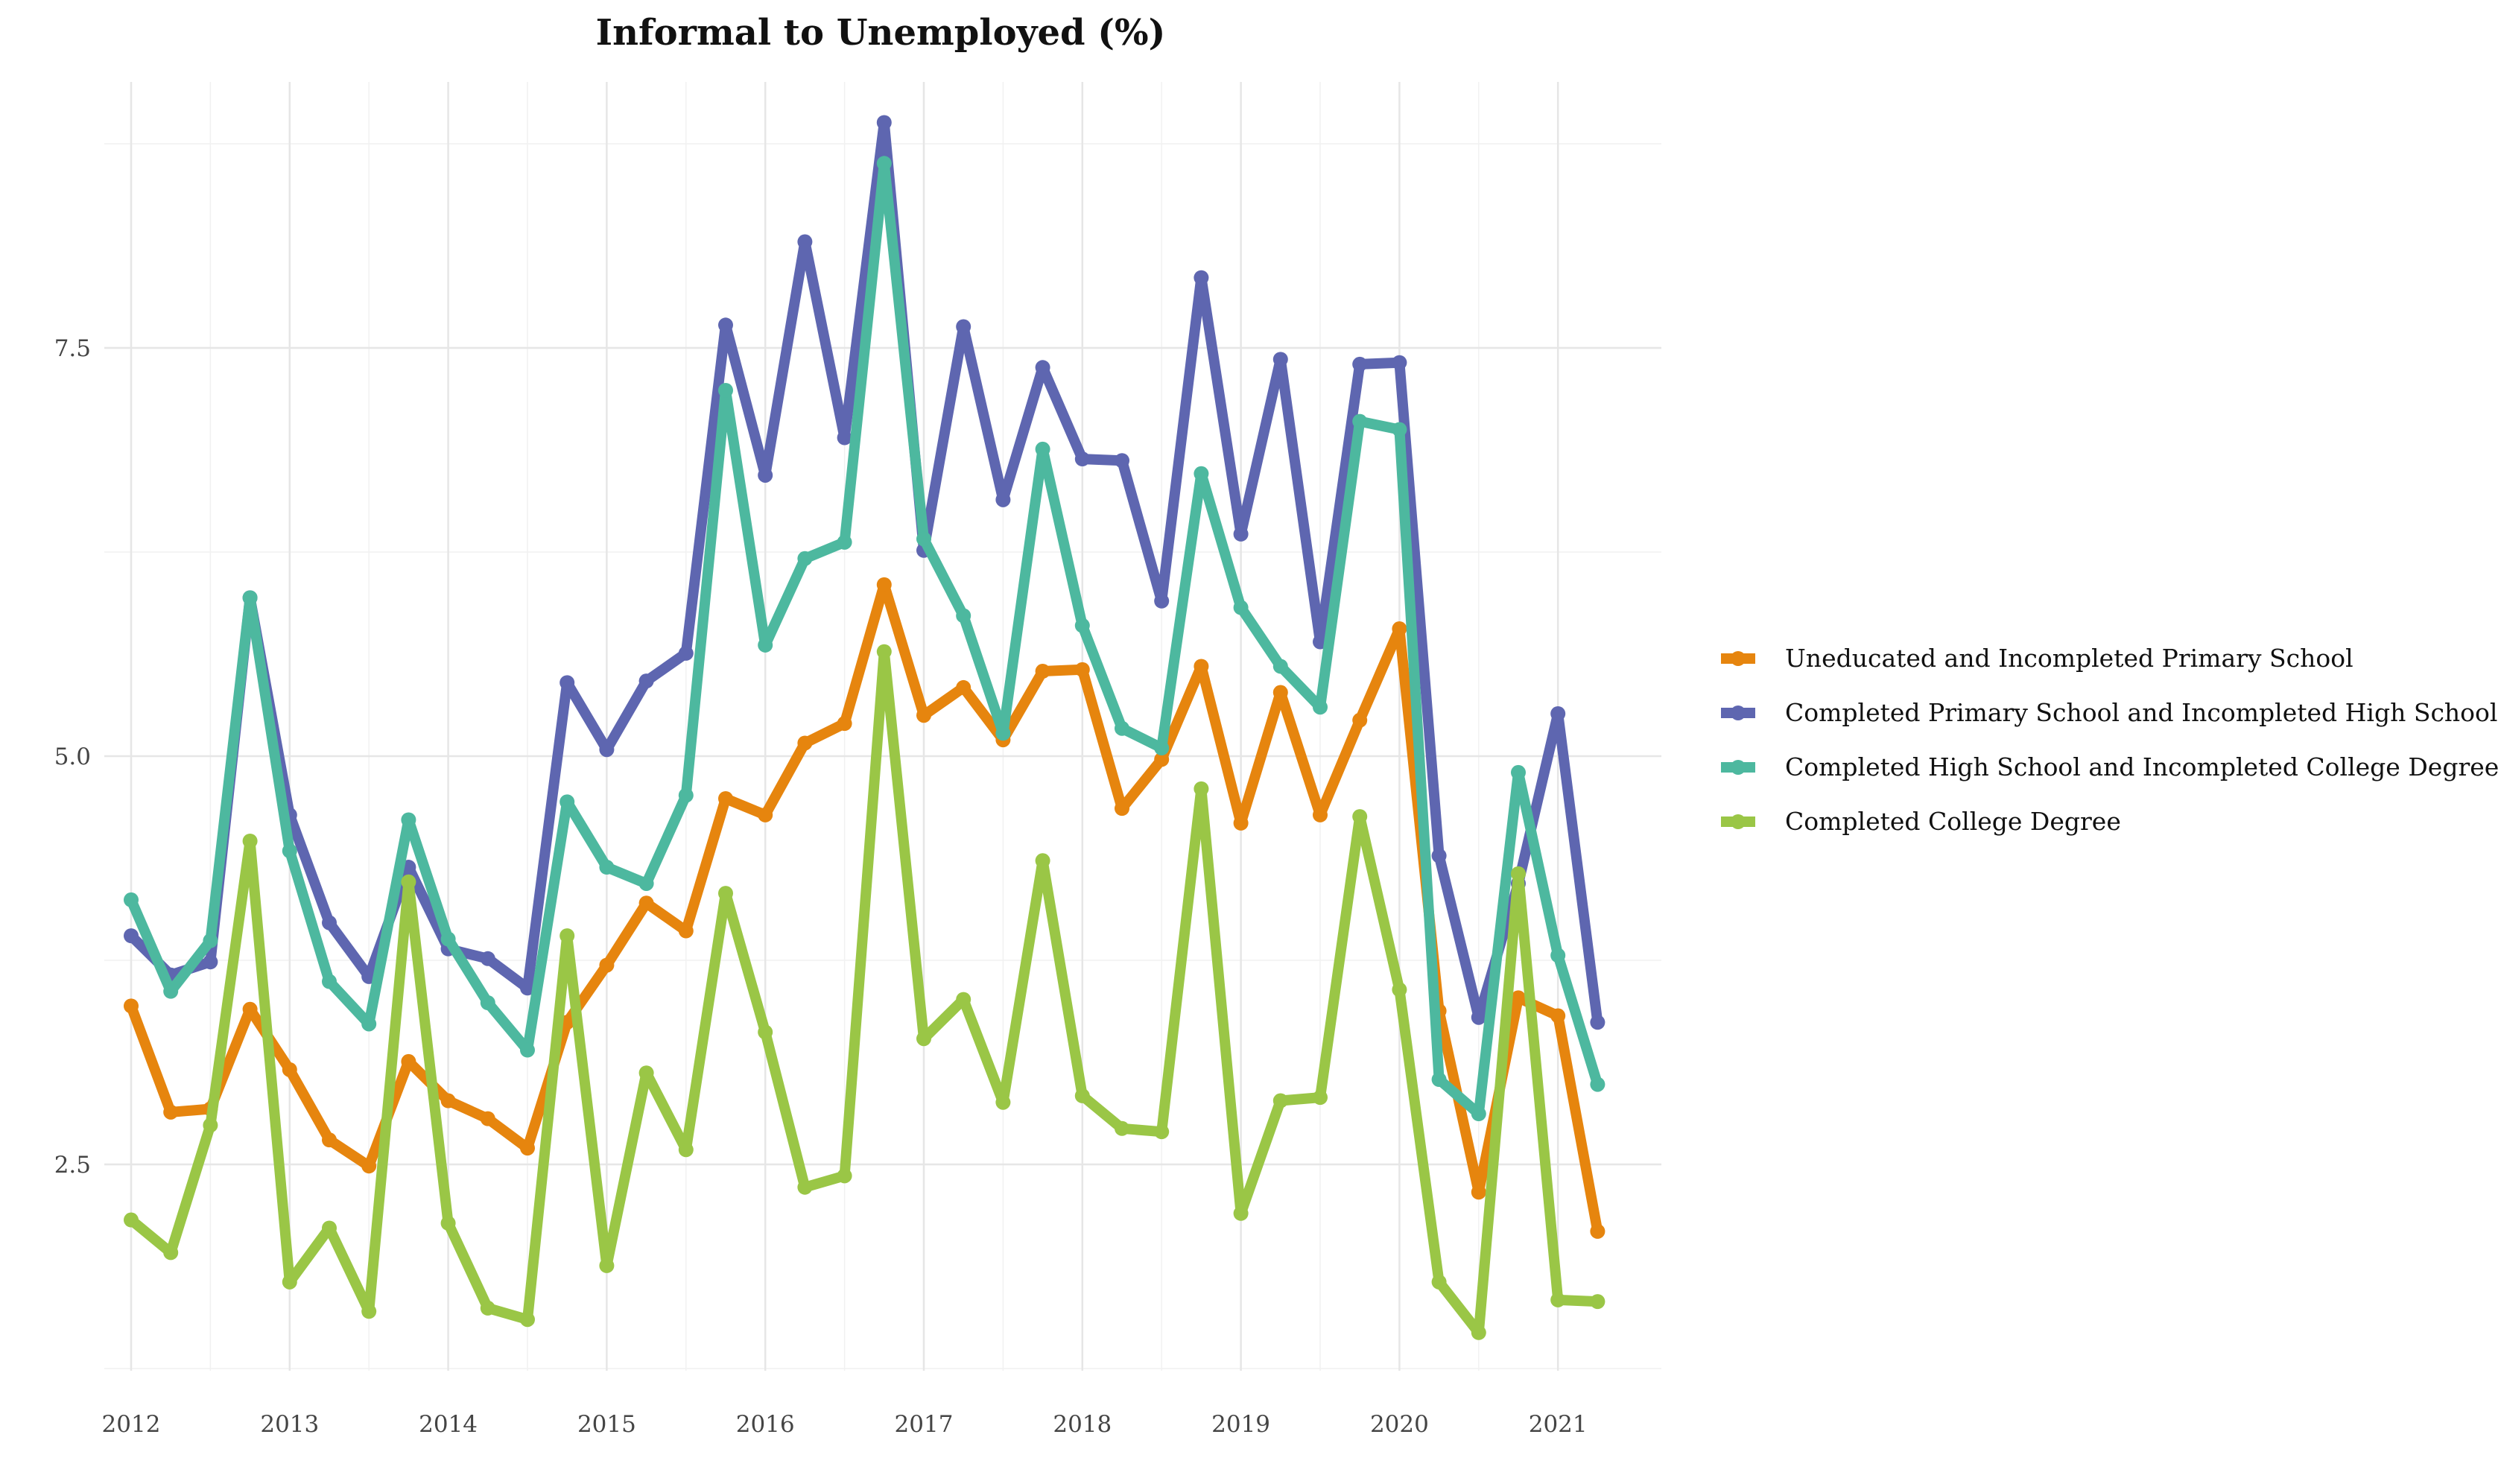 The height and width of the screenshot is (1484, 2501). I want to click on x-tick-label: 2015, so click(606, 1425).